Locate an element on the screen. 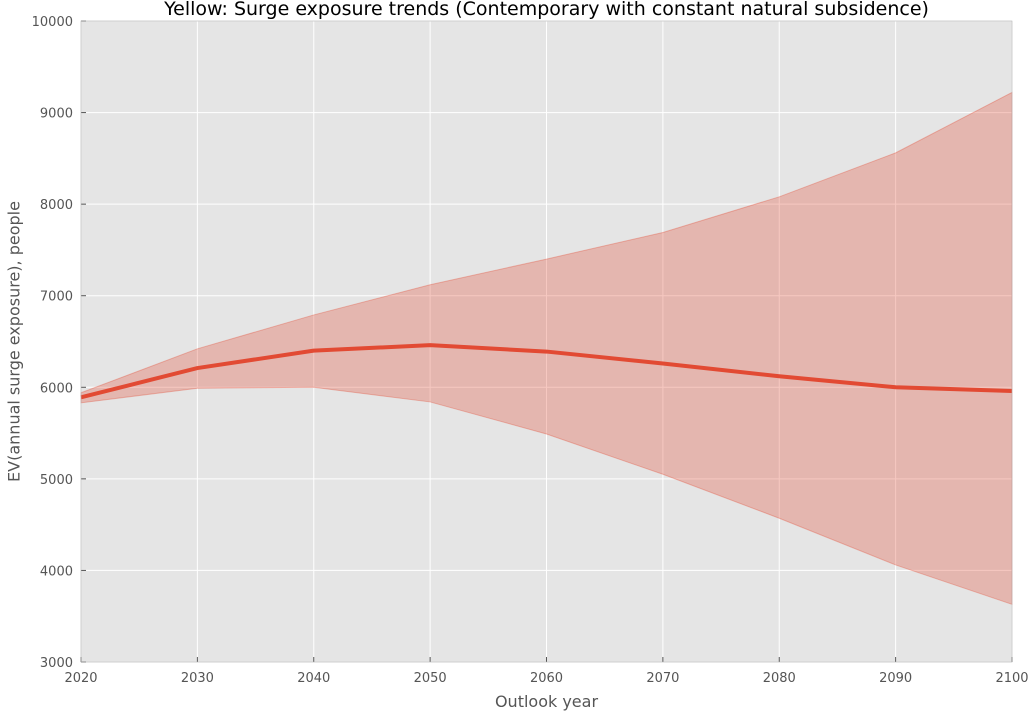  x-tick-label: 2040 is located at coordinates (313, 678).